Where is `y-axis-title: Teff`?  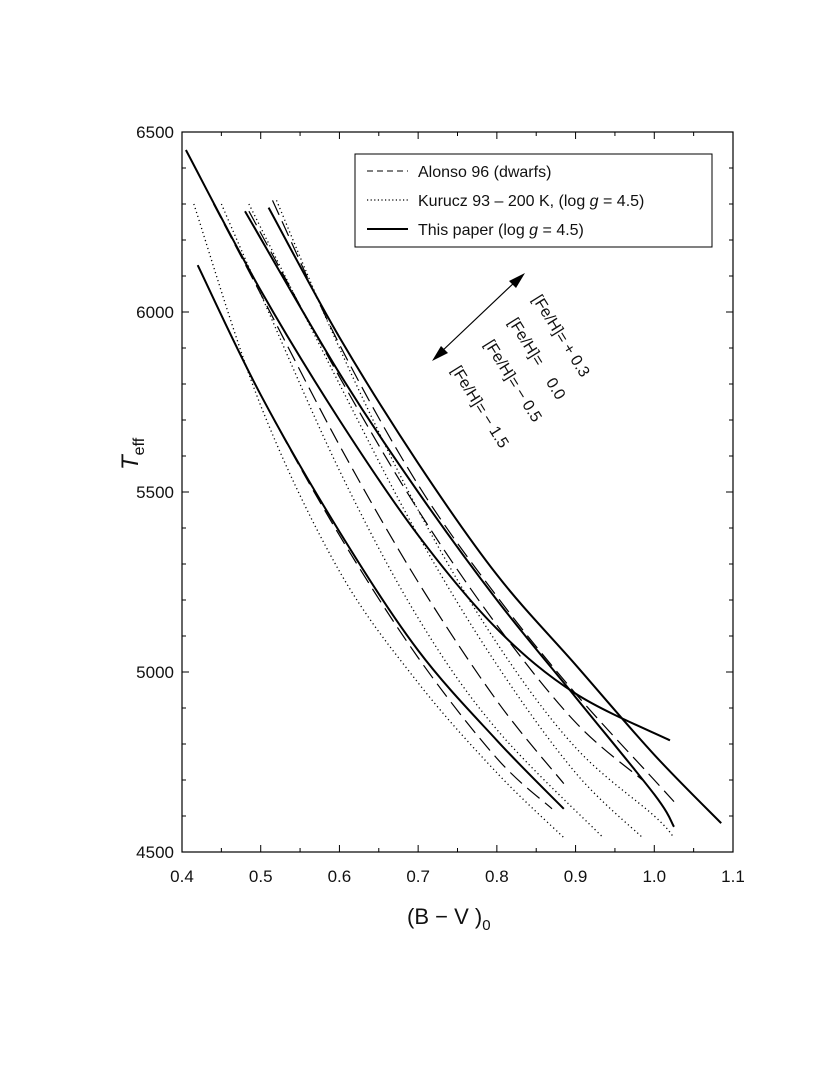
y-axis-title: Teff is located at coordinates (132, 453).